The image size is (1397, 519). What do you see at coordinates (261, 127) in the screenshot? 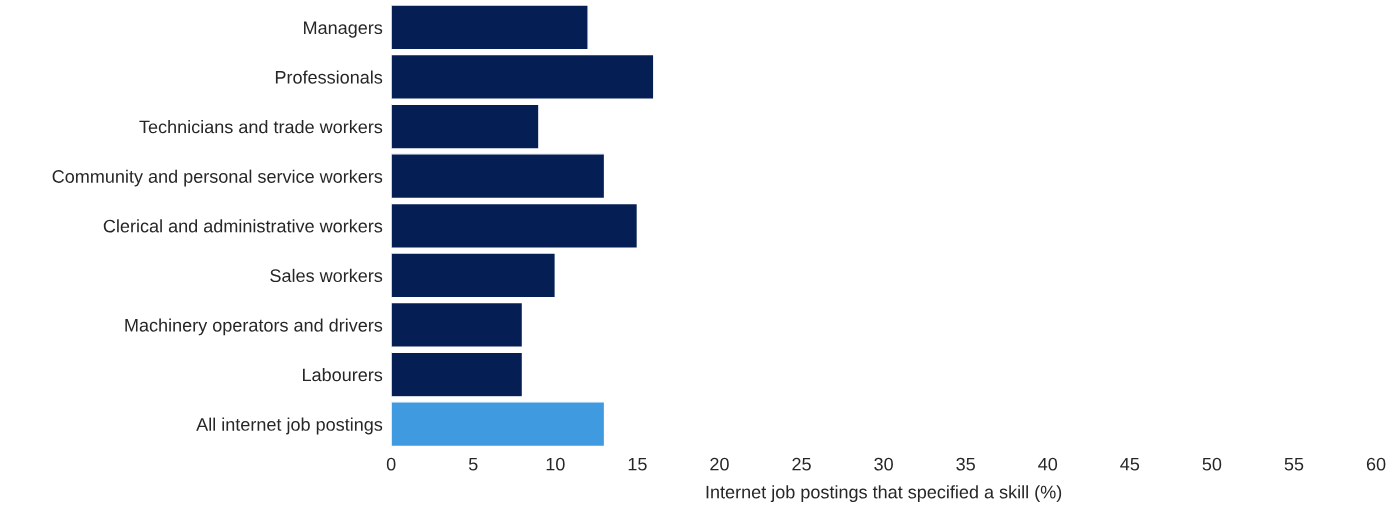
I see `y-tick-label: Technicians and trade workers` at bounding box center [261, 127].